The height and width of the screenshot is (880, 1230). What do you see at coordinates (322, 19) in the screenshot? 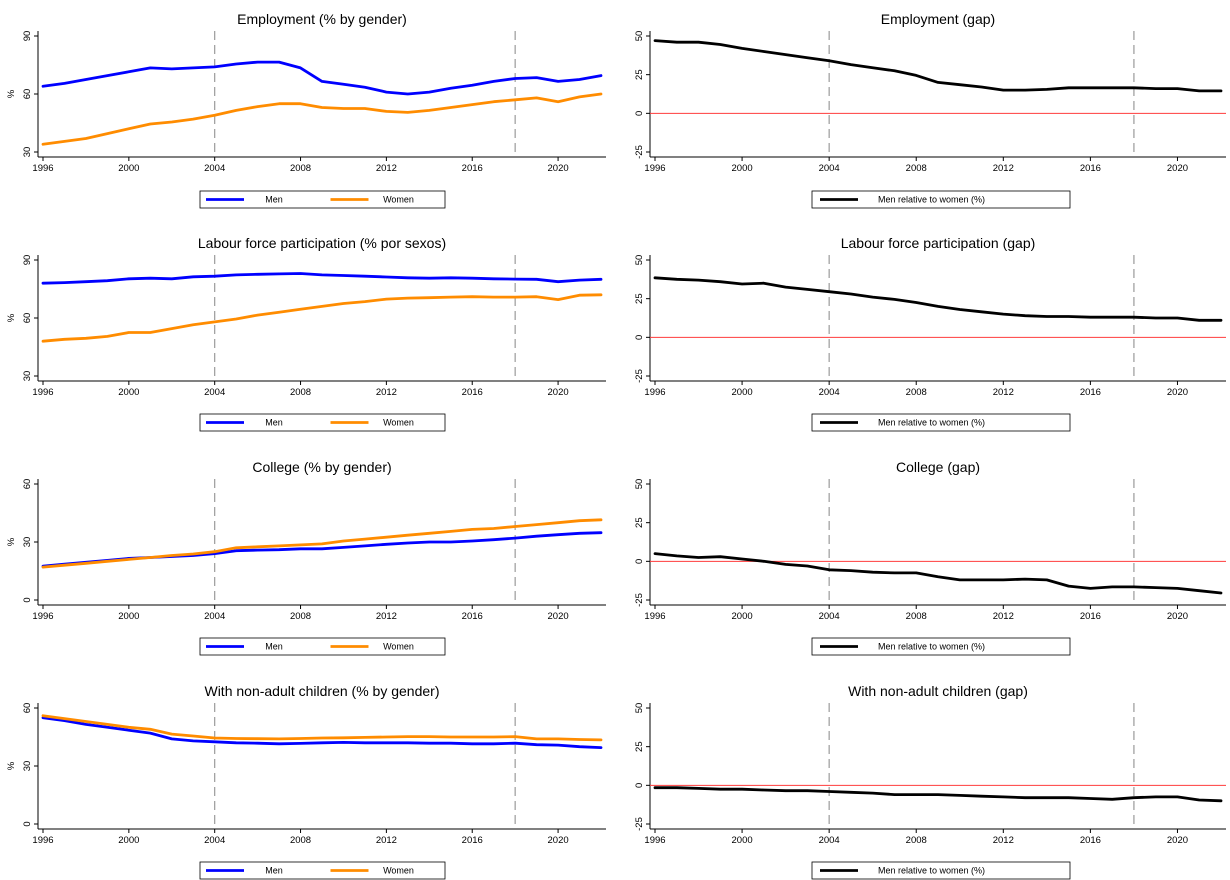
I see `chart-title: Employment (% by gender)` at bounding box center [322, 19].